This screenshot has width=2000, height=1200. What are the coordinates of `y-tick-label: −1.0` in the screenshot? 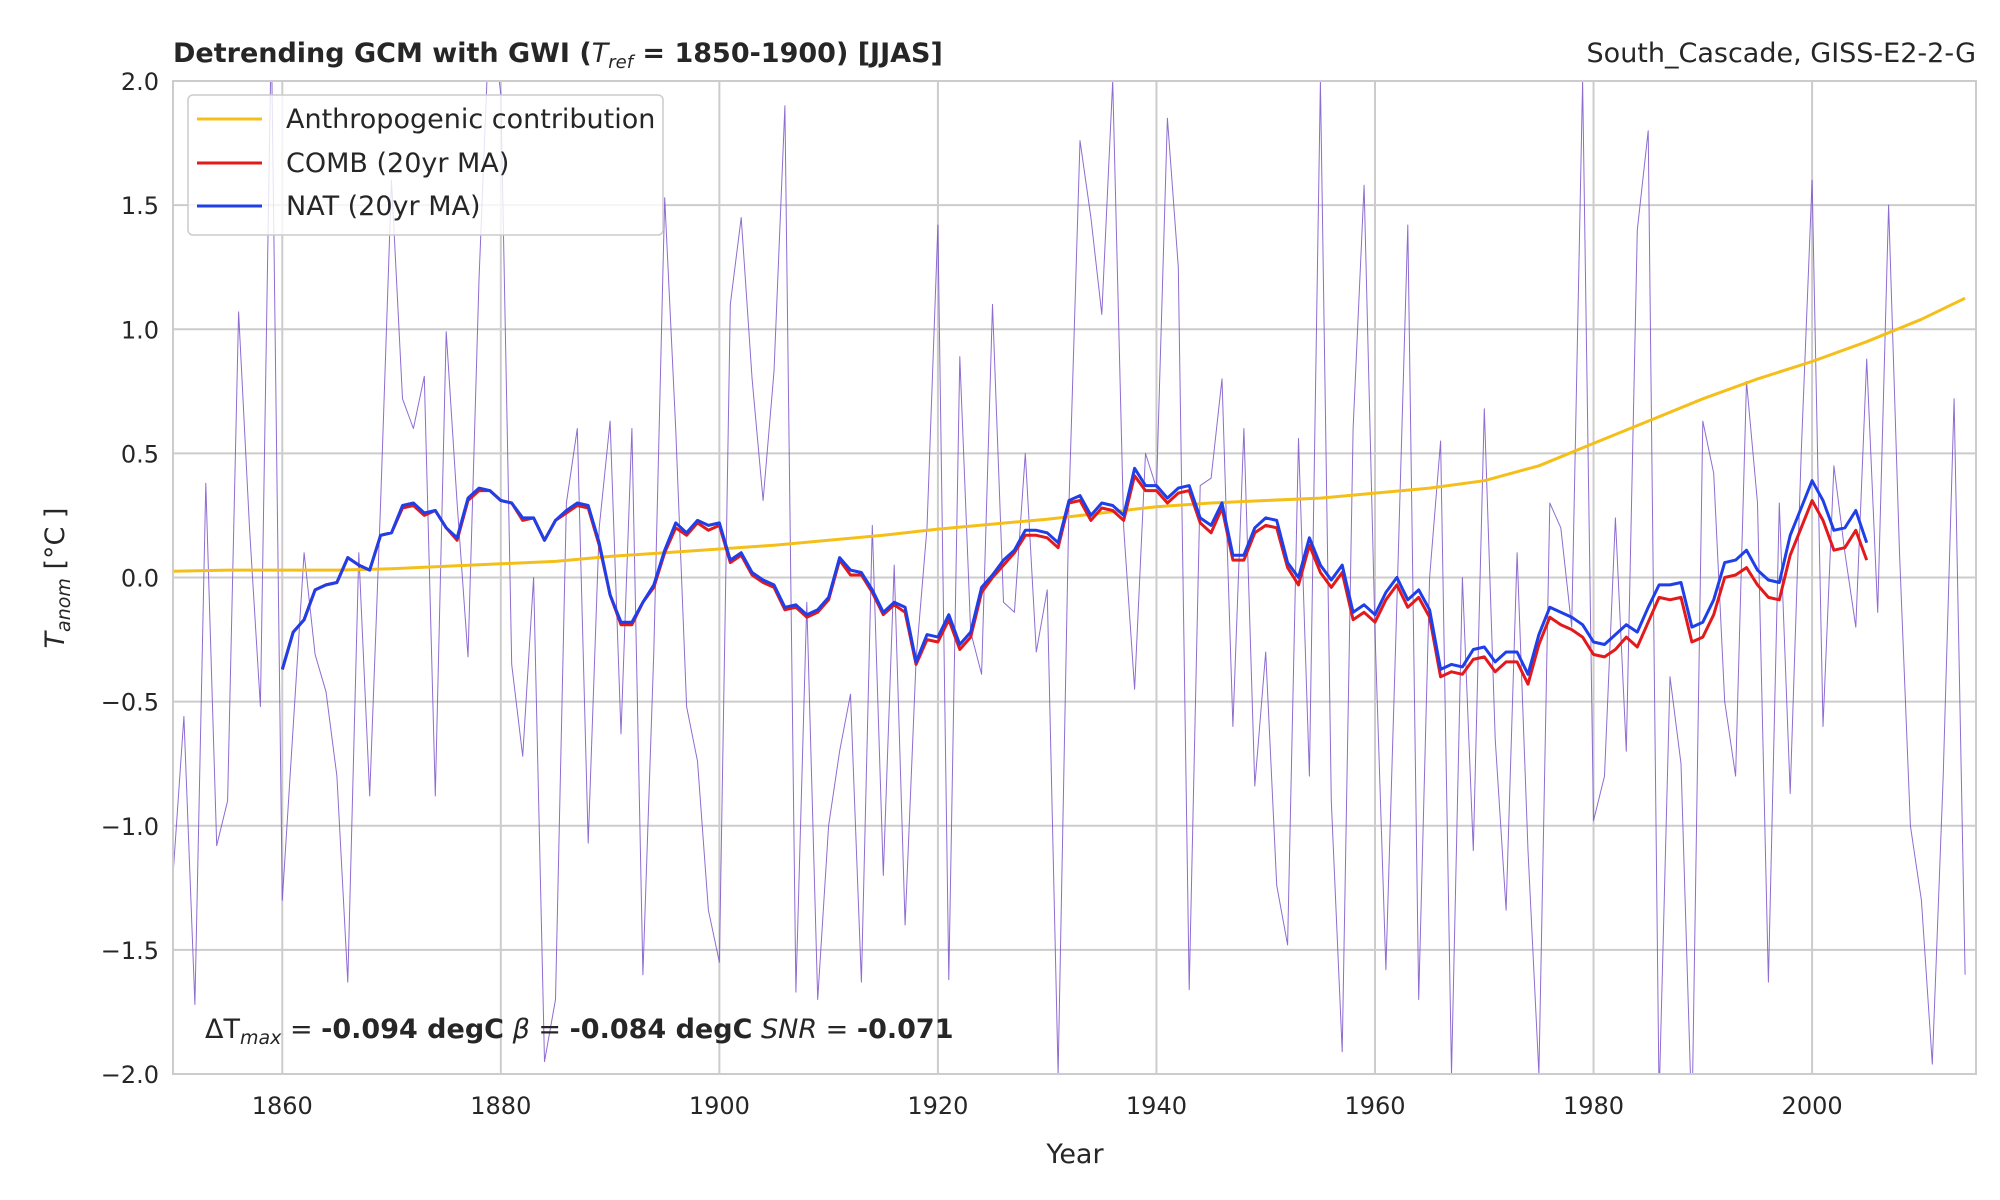 It's located at (130, 827).